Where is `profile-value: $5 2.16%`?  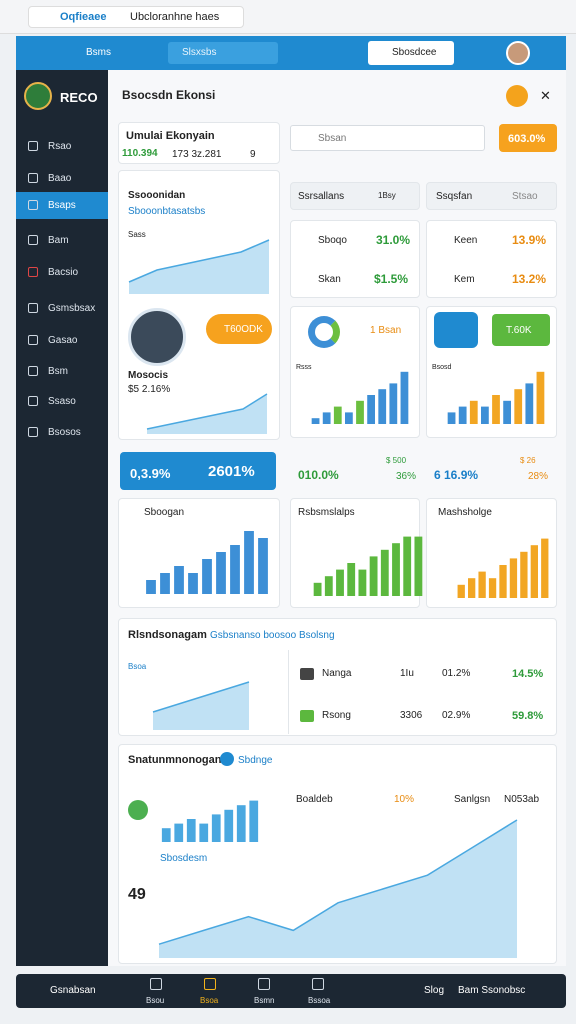 profile-value: $5 2.16% is located at coordinates (149, 389).